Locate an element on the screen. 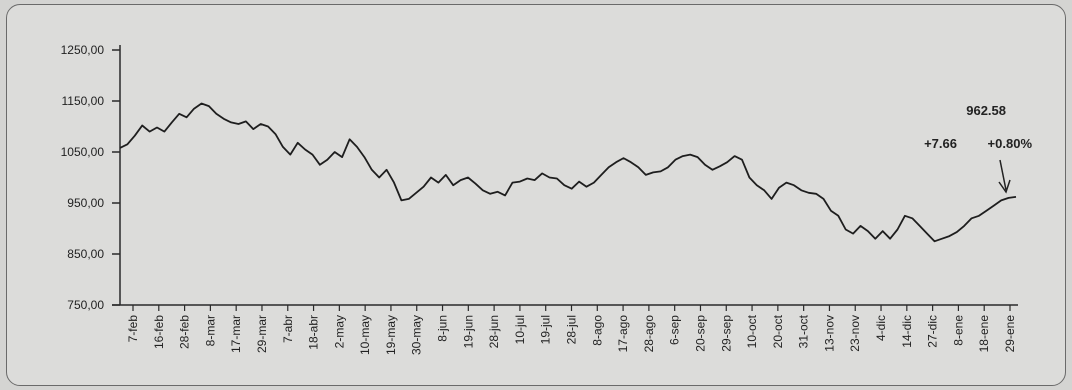 This screenshot has height=390, width=1072. y-tick-label: 750,00 is located at coordinates (85, 305).